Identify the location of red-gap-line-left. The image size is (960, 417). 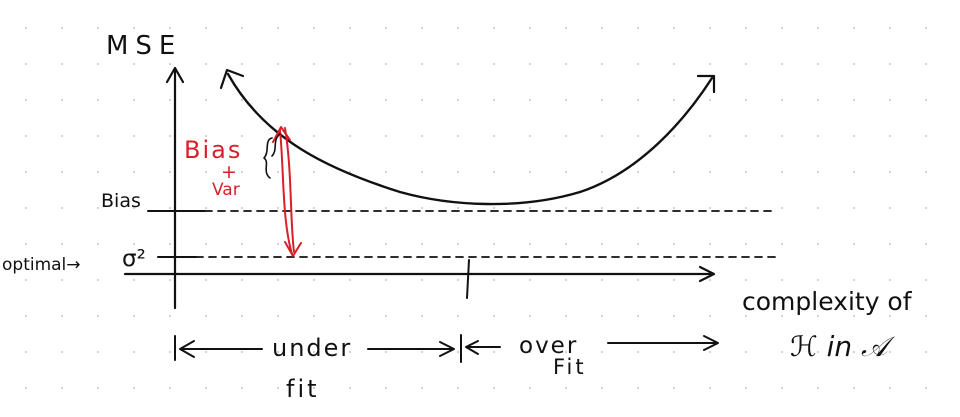
(286, 192).